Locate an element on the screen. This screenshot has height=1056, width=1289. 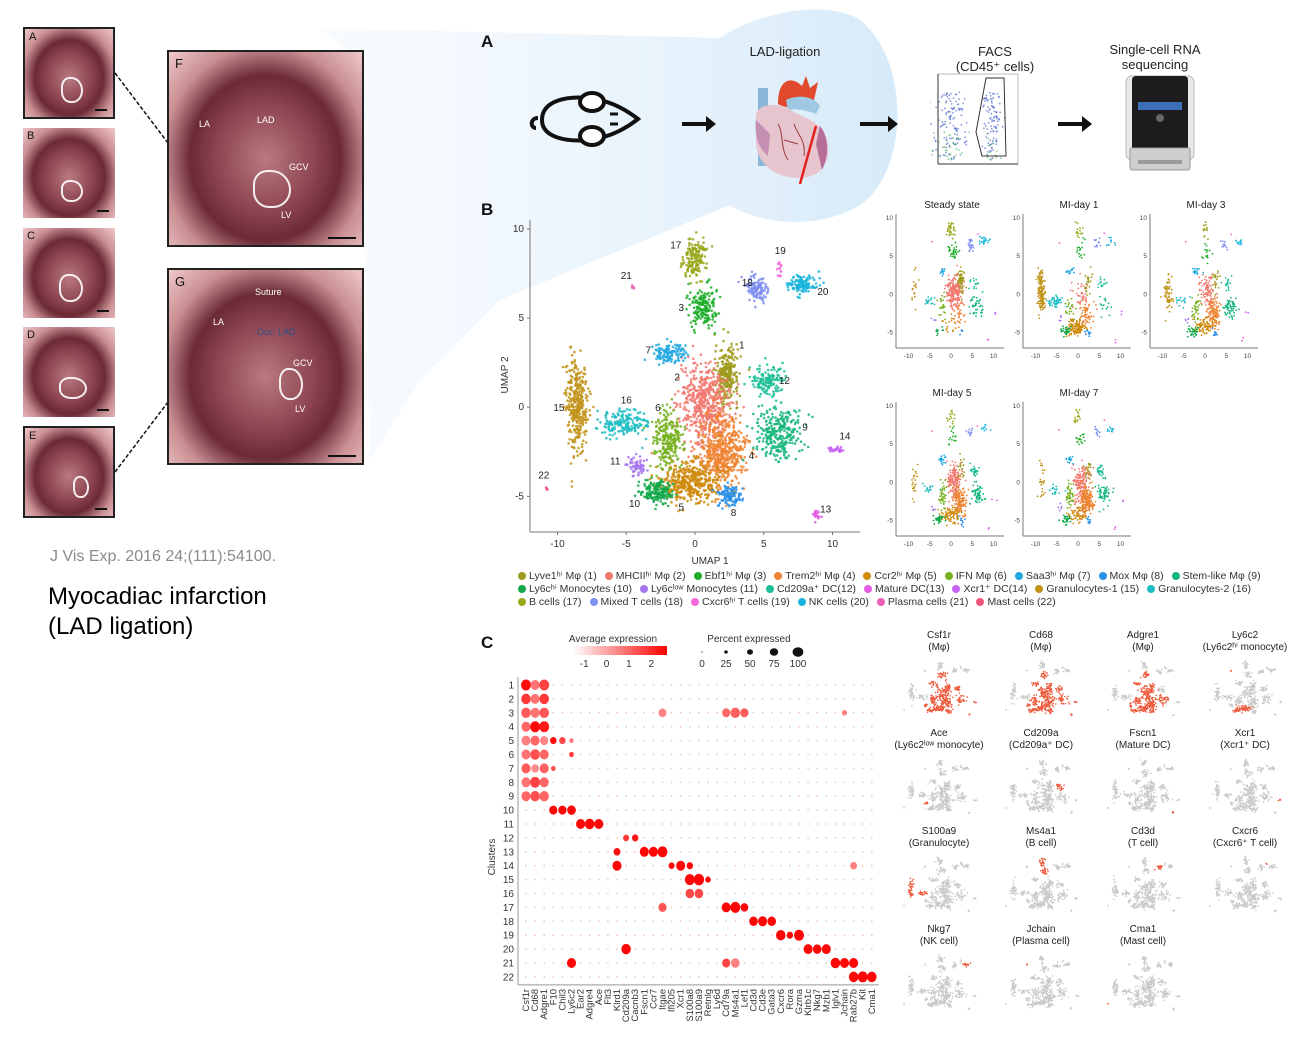
cluster-label-7: 7 is located at coordinates (648, 351).